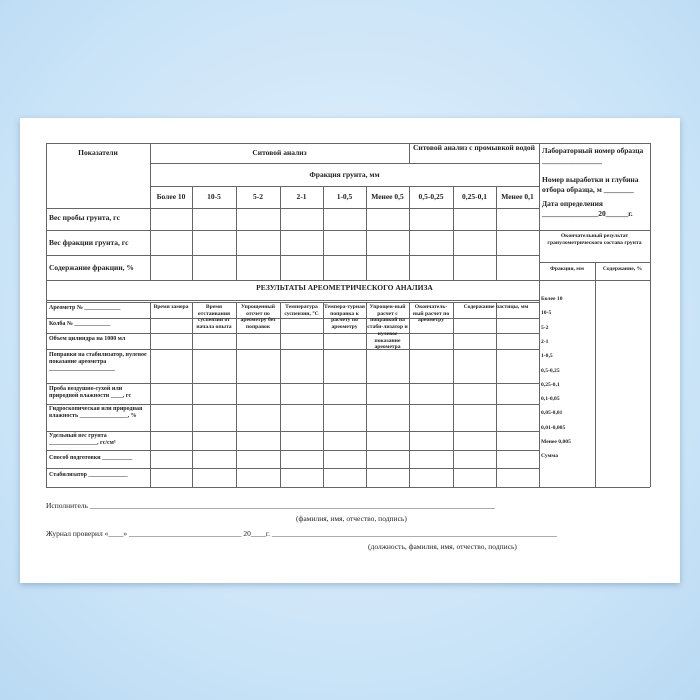 The image size is (700, 700). I want to click on final-fraction-label: Более 10, so click(552, 299).